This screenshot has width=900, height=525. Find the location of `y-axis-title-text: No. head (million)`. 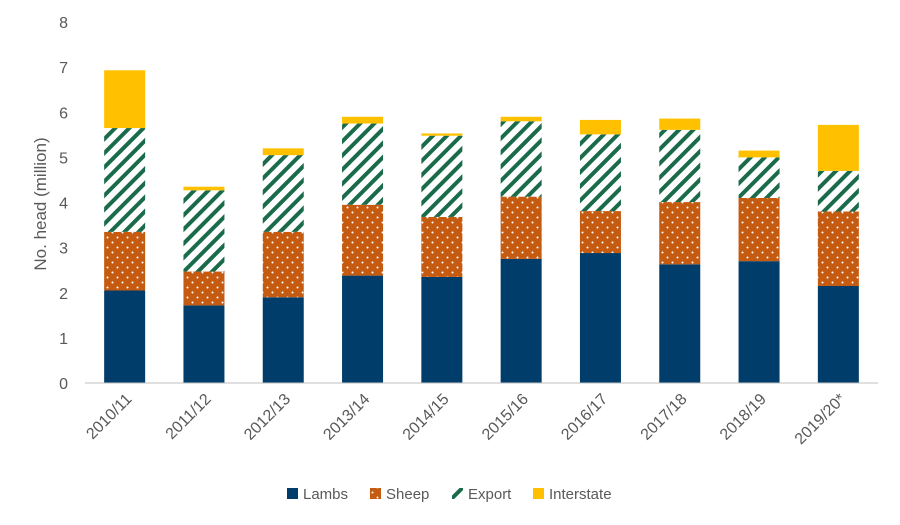

y-axis-title-text: No. head (million) is located at coordinates (40, 203).